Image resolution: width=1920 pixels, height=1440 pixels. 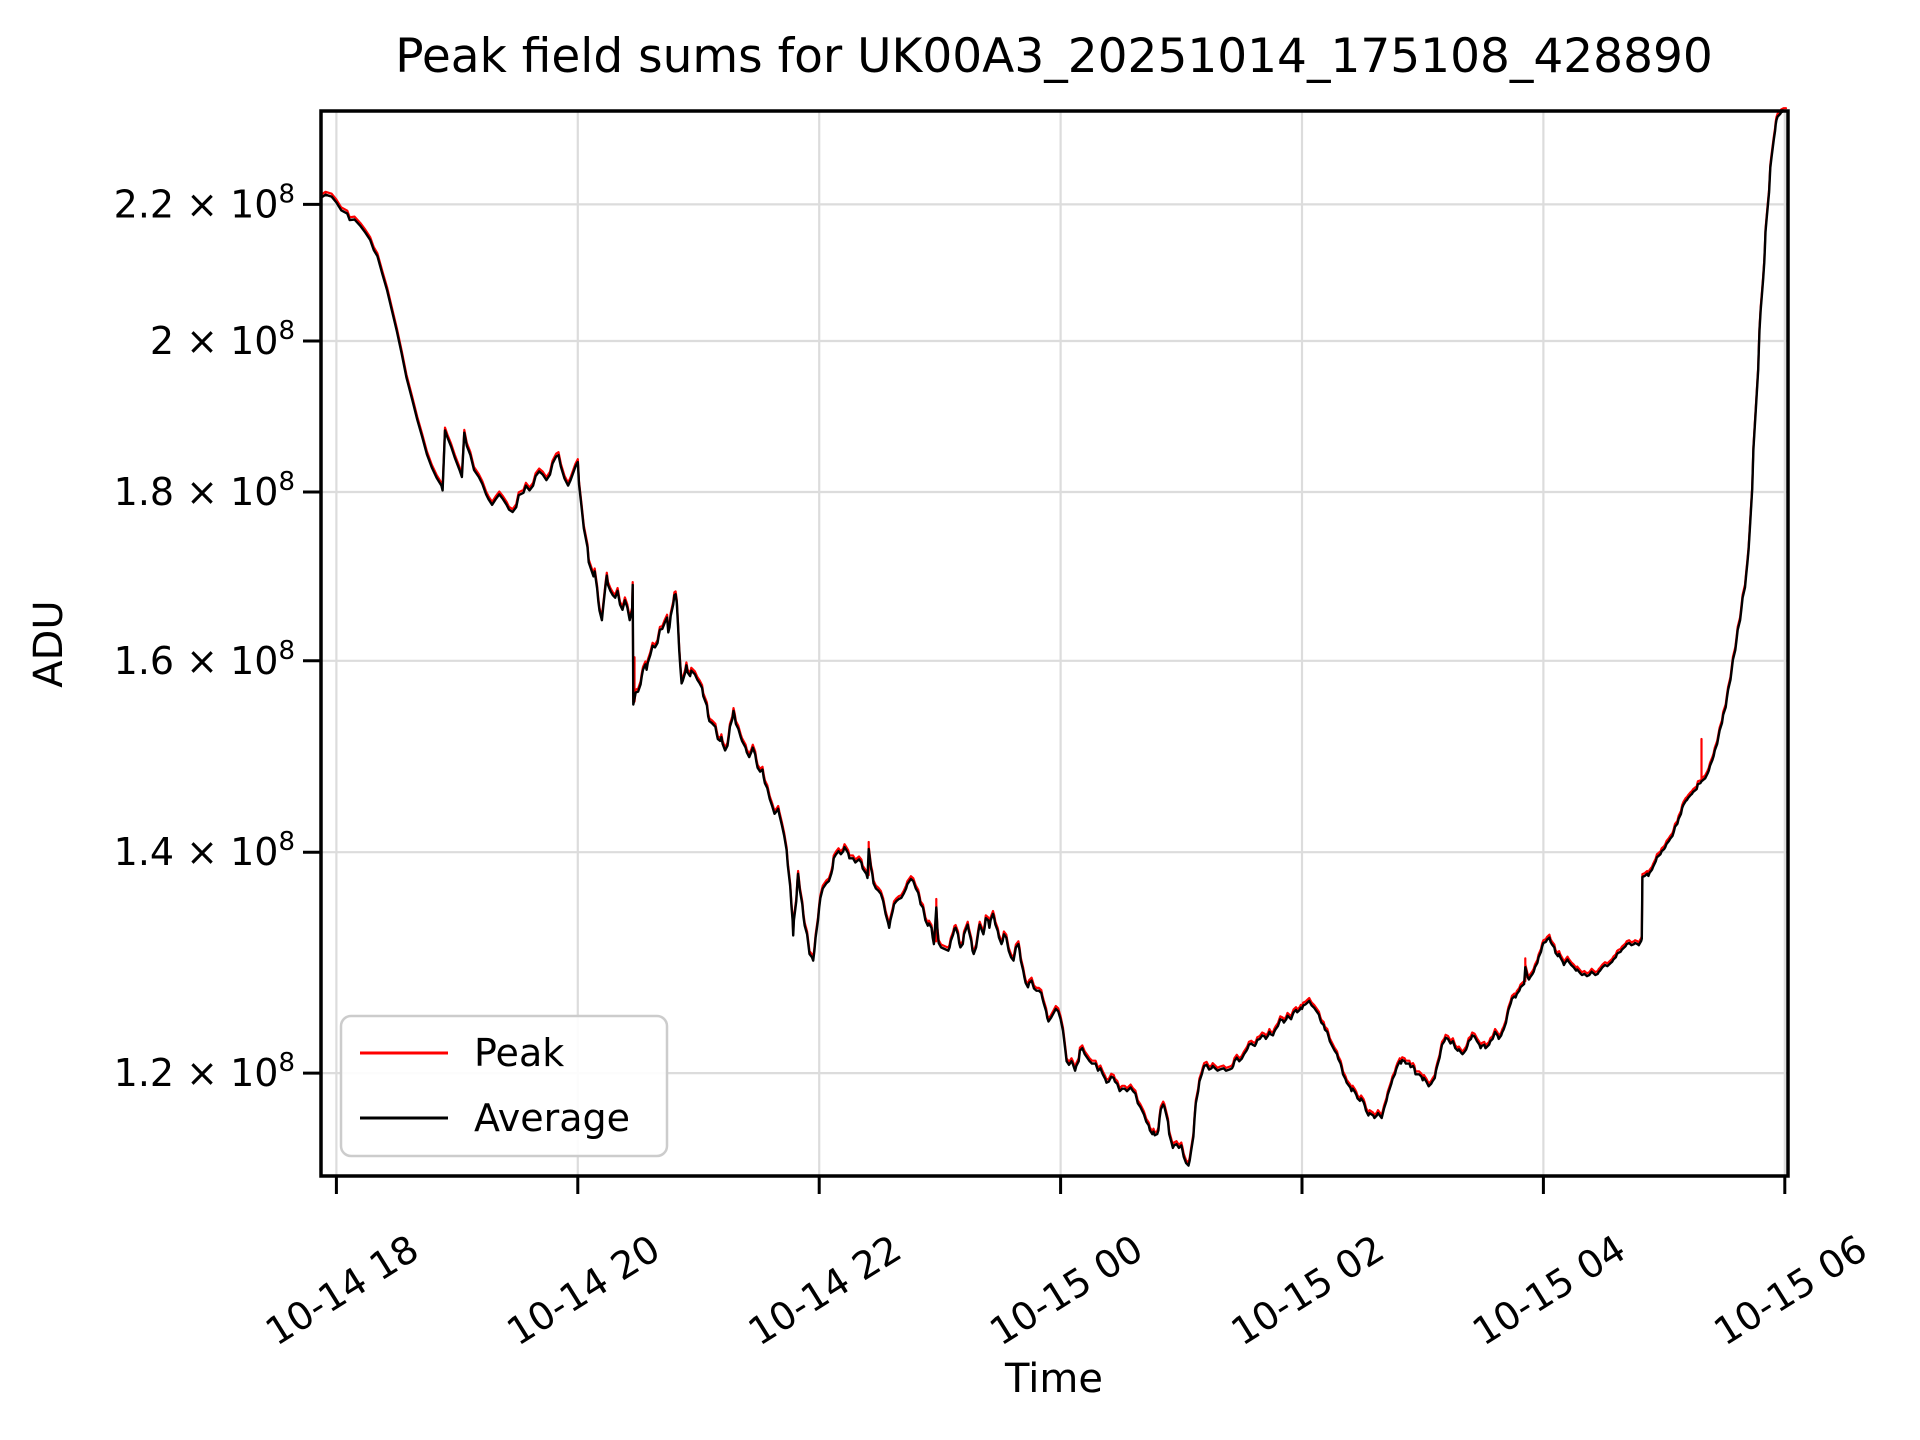 What do you see at coordinates (552, 1118) in the screenshot?
I see `legend-label-average: Average` at bounding box center [552, 1118].